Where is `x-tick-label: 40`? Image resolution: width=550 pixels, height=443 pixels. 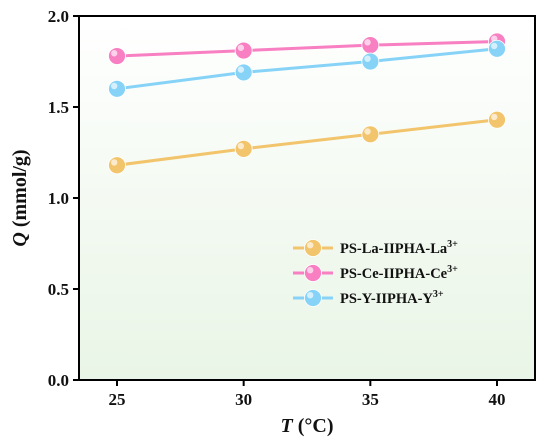
x-tick-label: 40 is located at coordinates (497, 399).